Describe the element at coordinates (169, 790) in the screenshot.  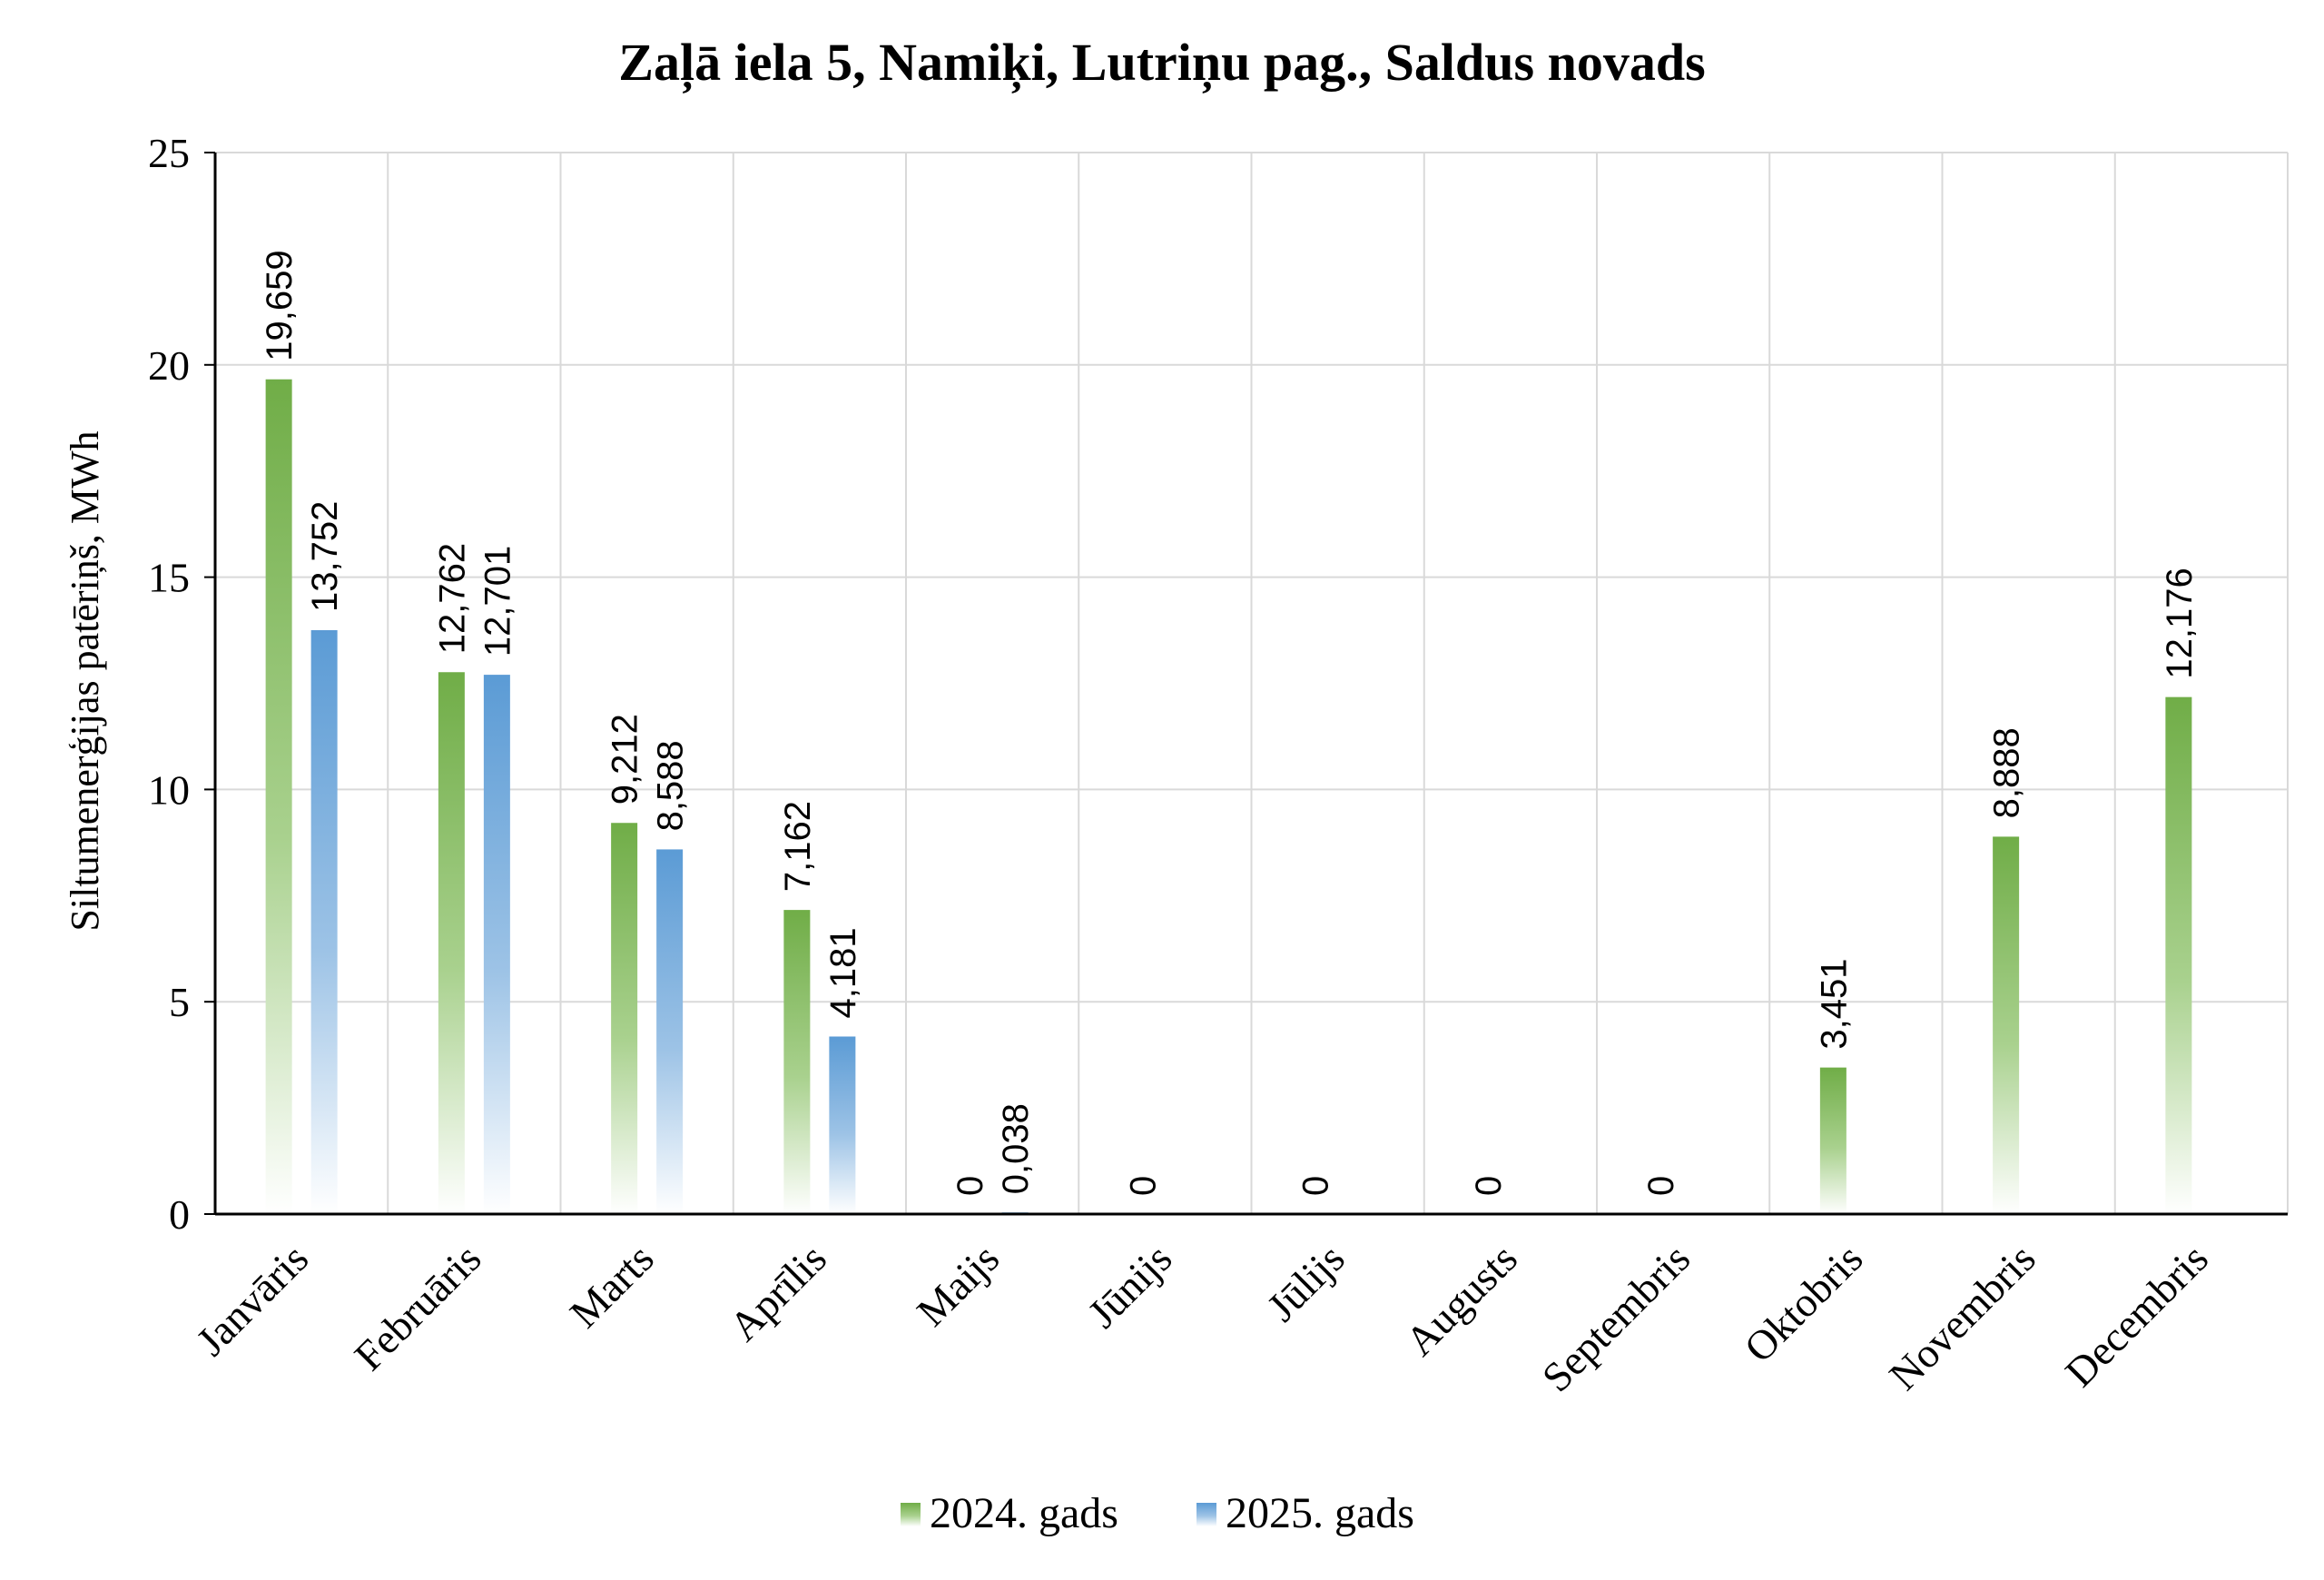
I see `y-tick-label: 10` at that location.